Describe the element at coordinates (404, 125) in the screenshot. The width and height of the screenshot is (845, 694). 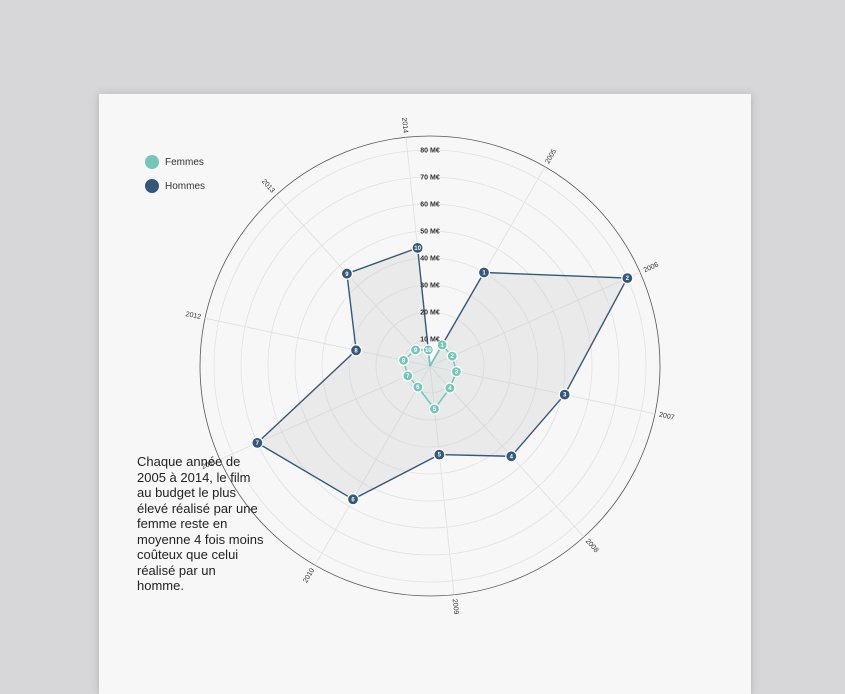
I see `year-label: 2014` at that location.